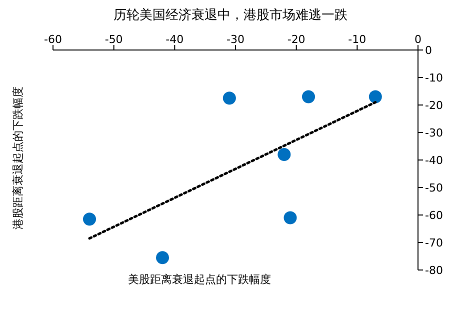 Image resolution: width=461 pixels, height=320 pixels. I want to click on x-tick-label: -20, so click(296, 39).